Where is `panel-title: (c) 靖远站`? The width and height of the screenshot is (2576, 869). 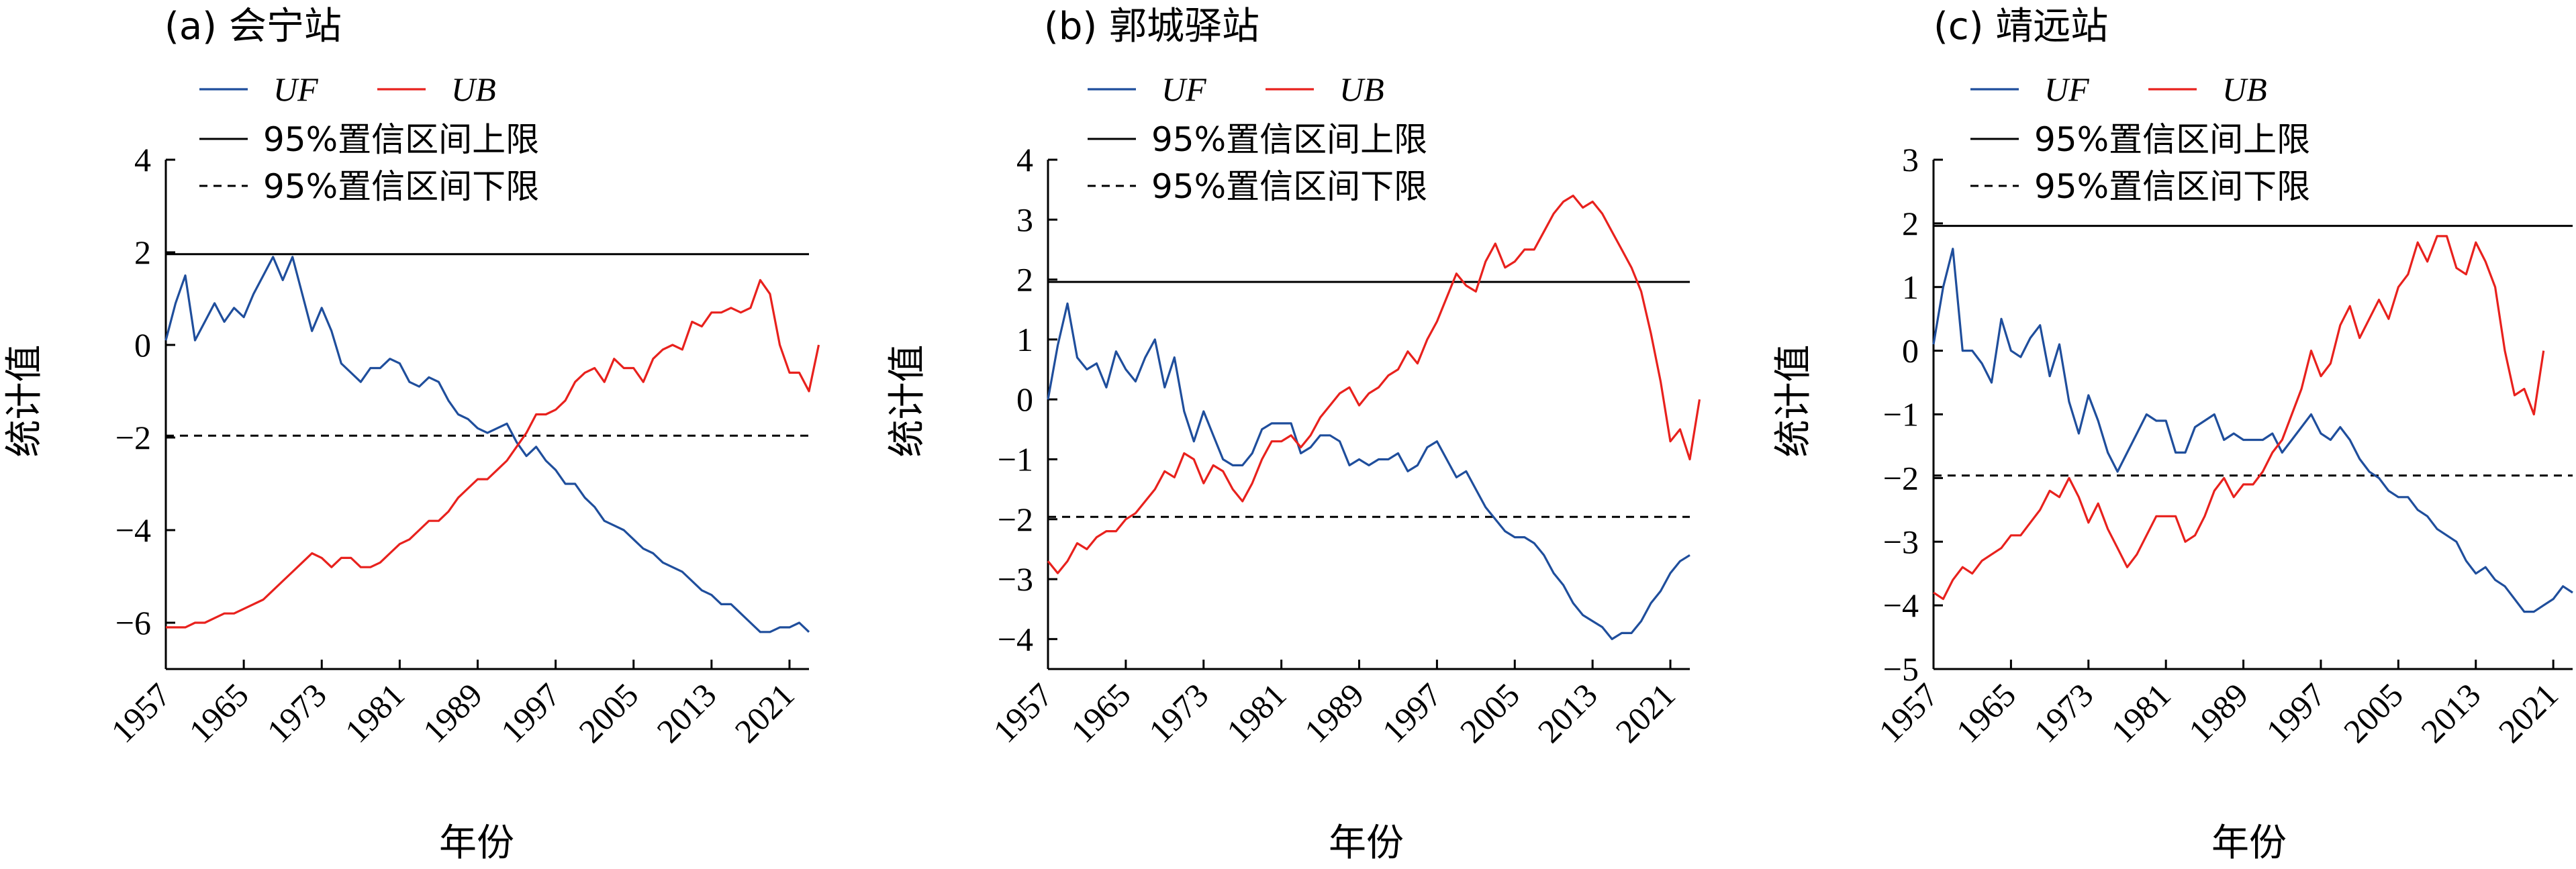 panel-title: (c) 靖远站 is located at coordinates (2021, 26).